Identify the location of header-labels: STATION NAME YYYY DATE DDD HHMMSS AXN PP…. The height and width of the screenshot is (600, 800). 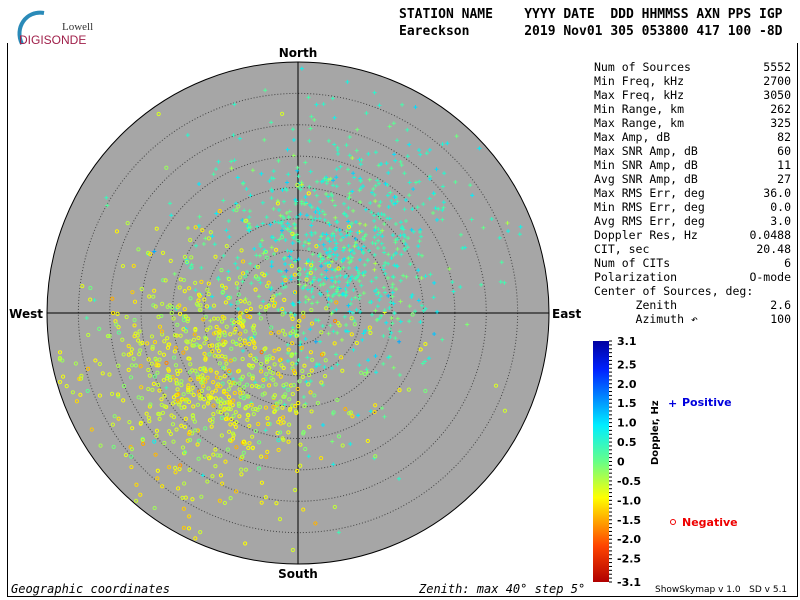
(591, 14).